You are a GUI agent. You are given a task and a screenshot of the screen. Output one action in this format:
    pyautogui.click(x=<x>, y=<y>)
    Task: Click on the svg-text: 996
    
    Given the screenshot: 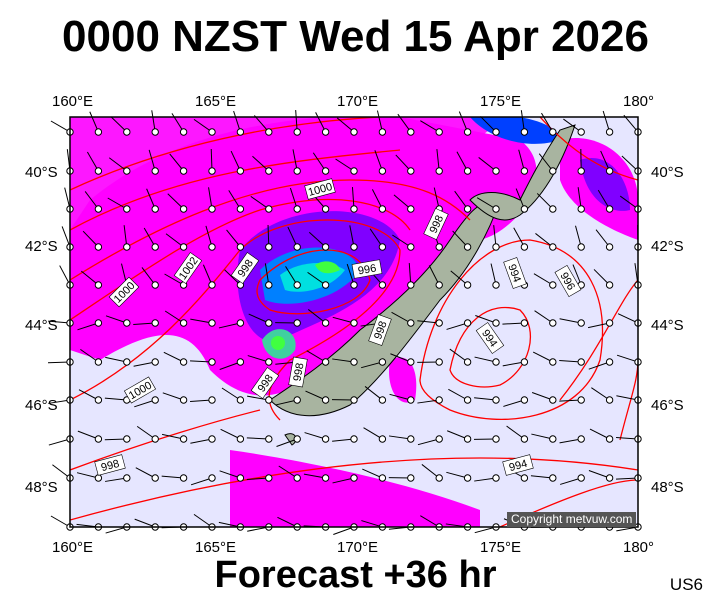 What is the action you would take?
    pyautogui.click(x=367, y=269)
    